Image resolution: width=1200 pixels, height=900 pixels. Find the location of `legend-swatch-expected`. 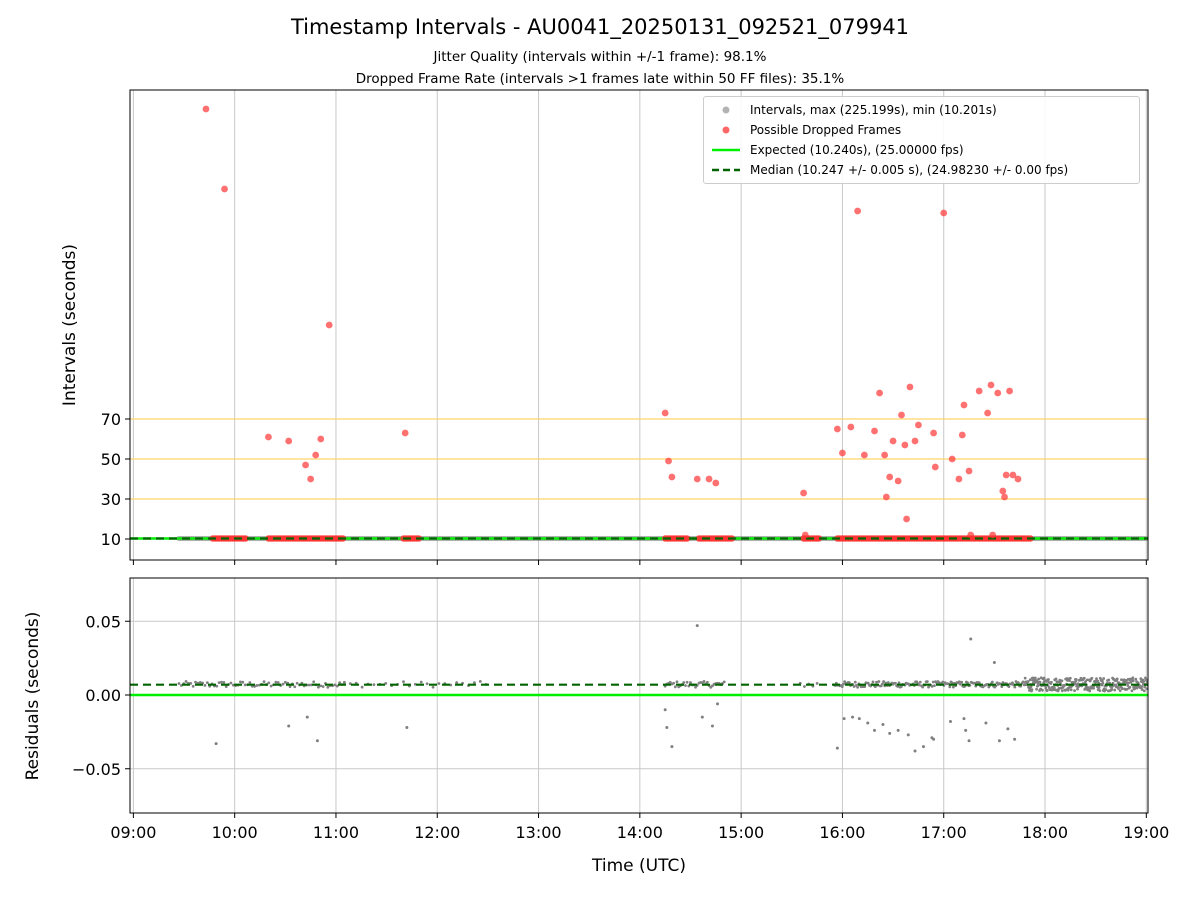

legend-swatch-expected is located at coordinates (726, 150).